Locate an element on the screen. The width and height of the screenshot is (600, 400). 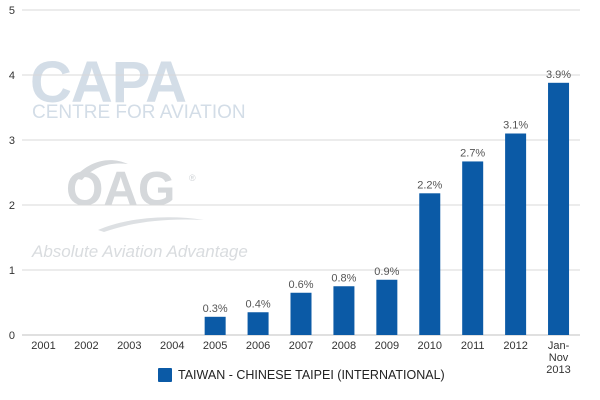
x-tick-label: 2011 is located at coordinates (473, 346).